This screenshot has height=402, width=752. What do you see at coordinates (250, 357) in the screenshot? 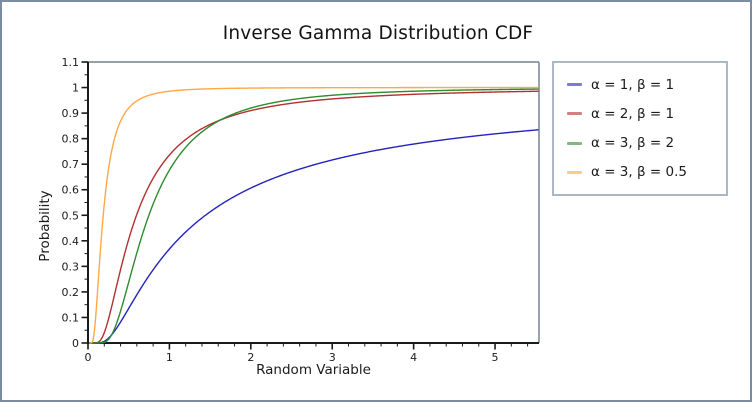
I see `x-tick-label: 2` at bounding box center [250, 357].